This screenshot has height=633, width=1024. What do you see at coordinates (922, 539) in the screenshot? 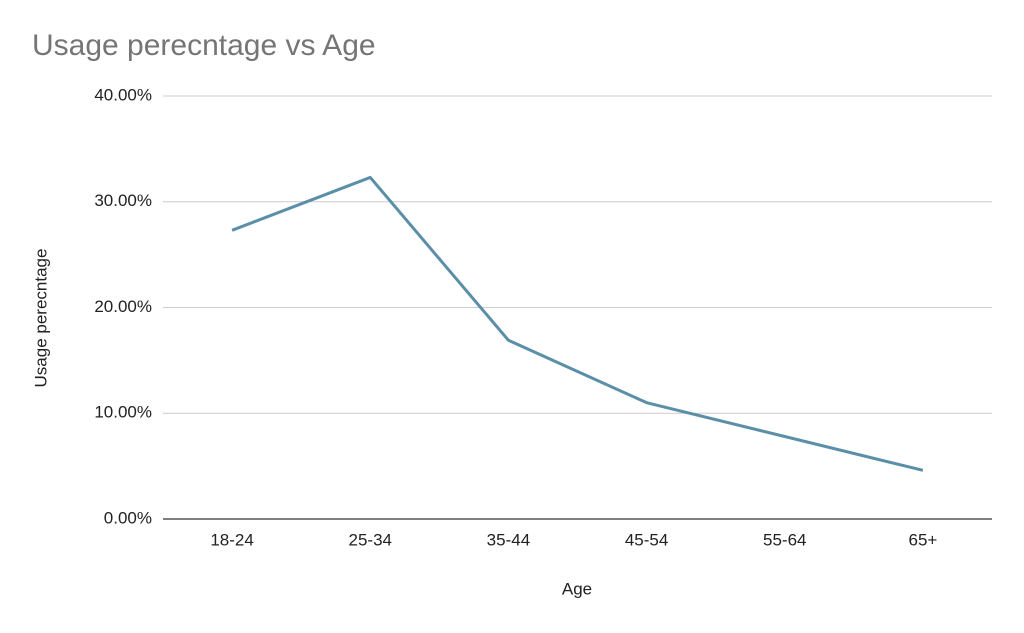
I see `x-tick-label: 65+` at bounding box center [922, 539].